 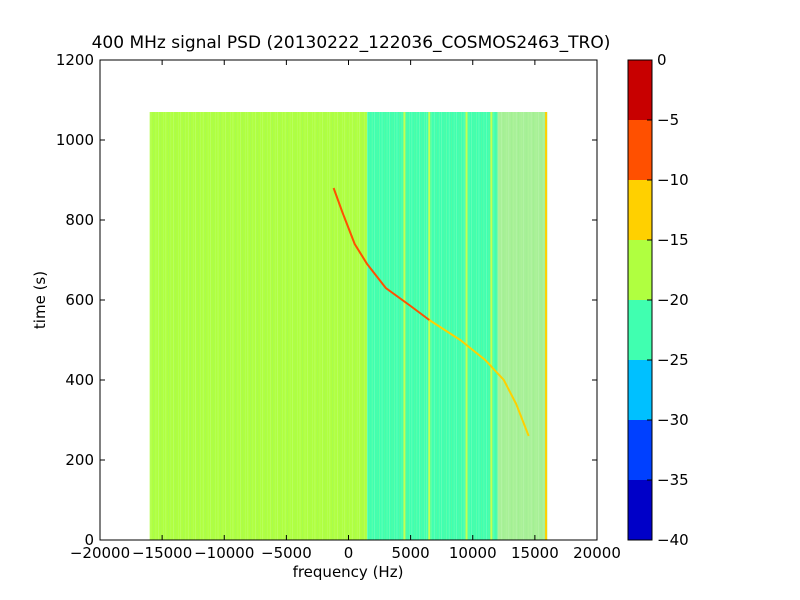 I want to click on colorbar-tick-label: −35, so click(x=673, y=480).